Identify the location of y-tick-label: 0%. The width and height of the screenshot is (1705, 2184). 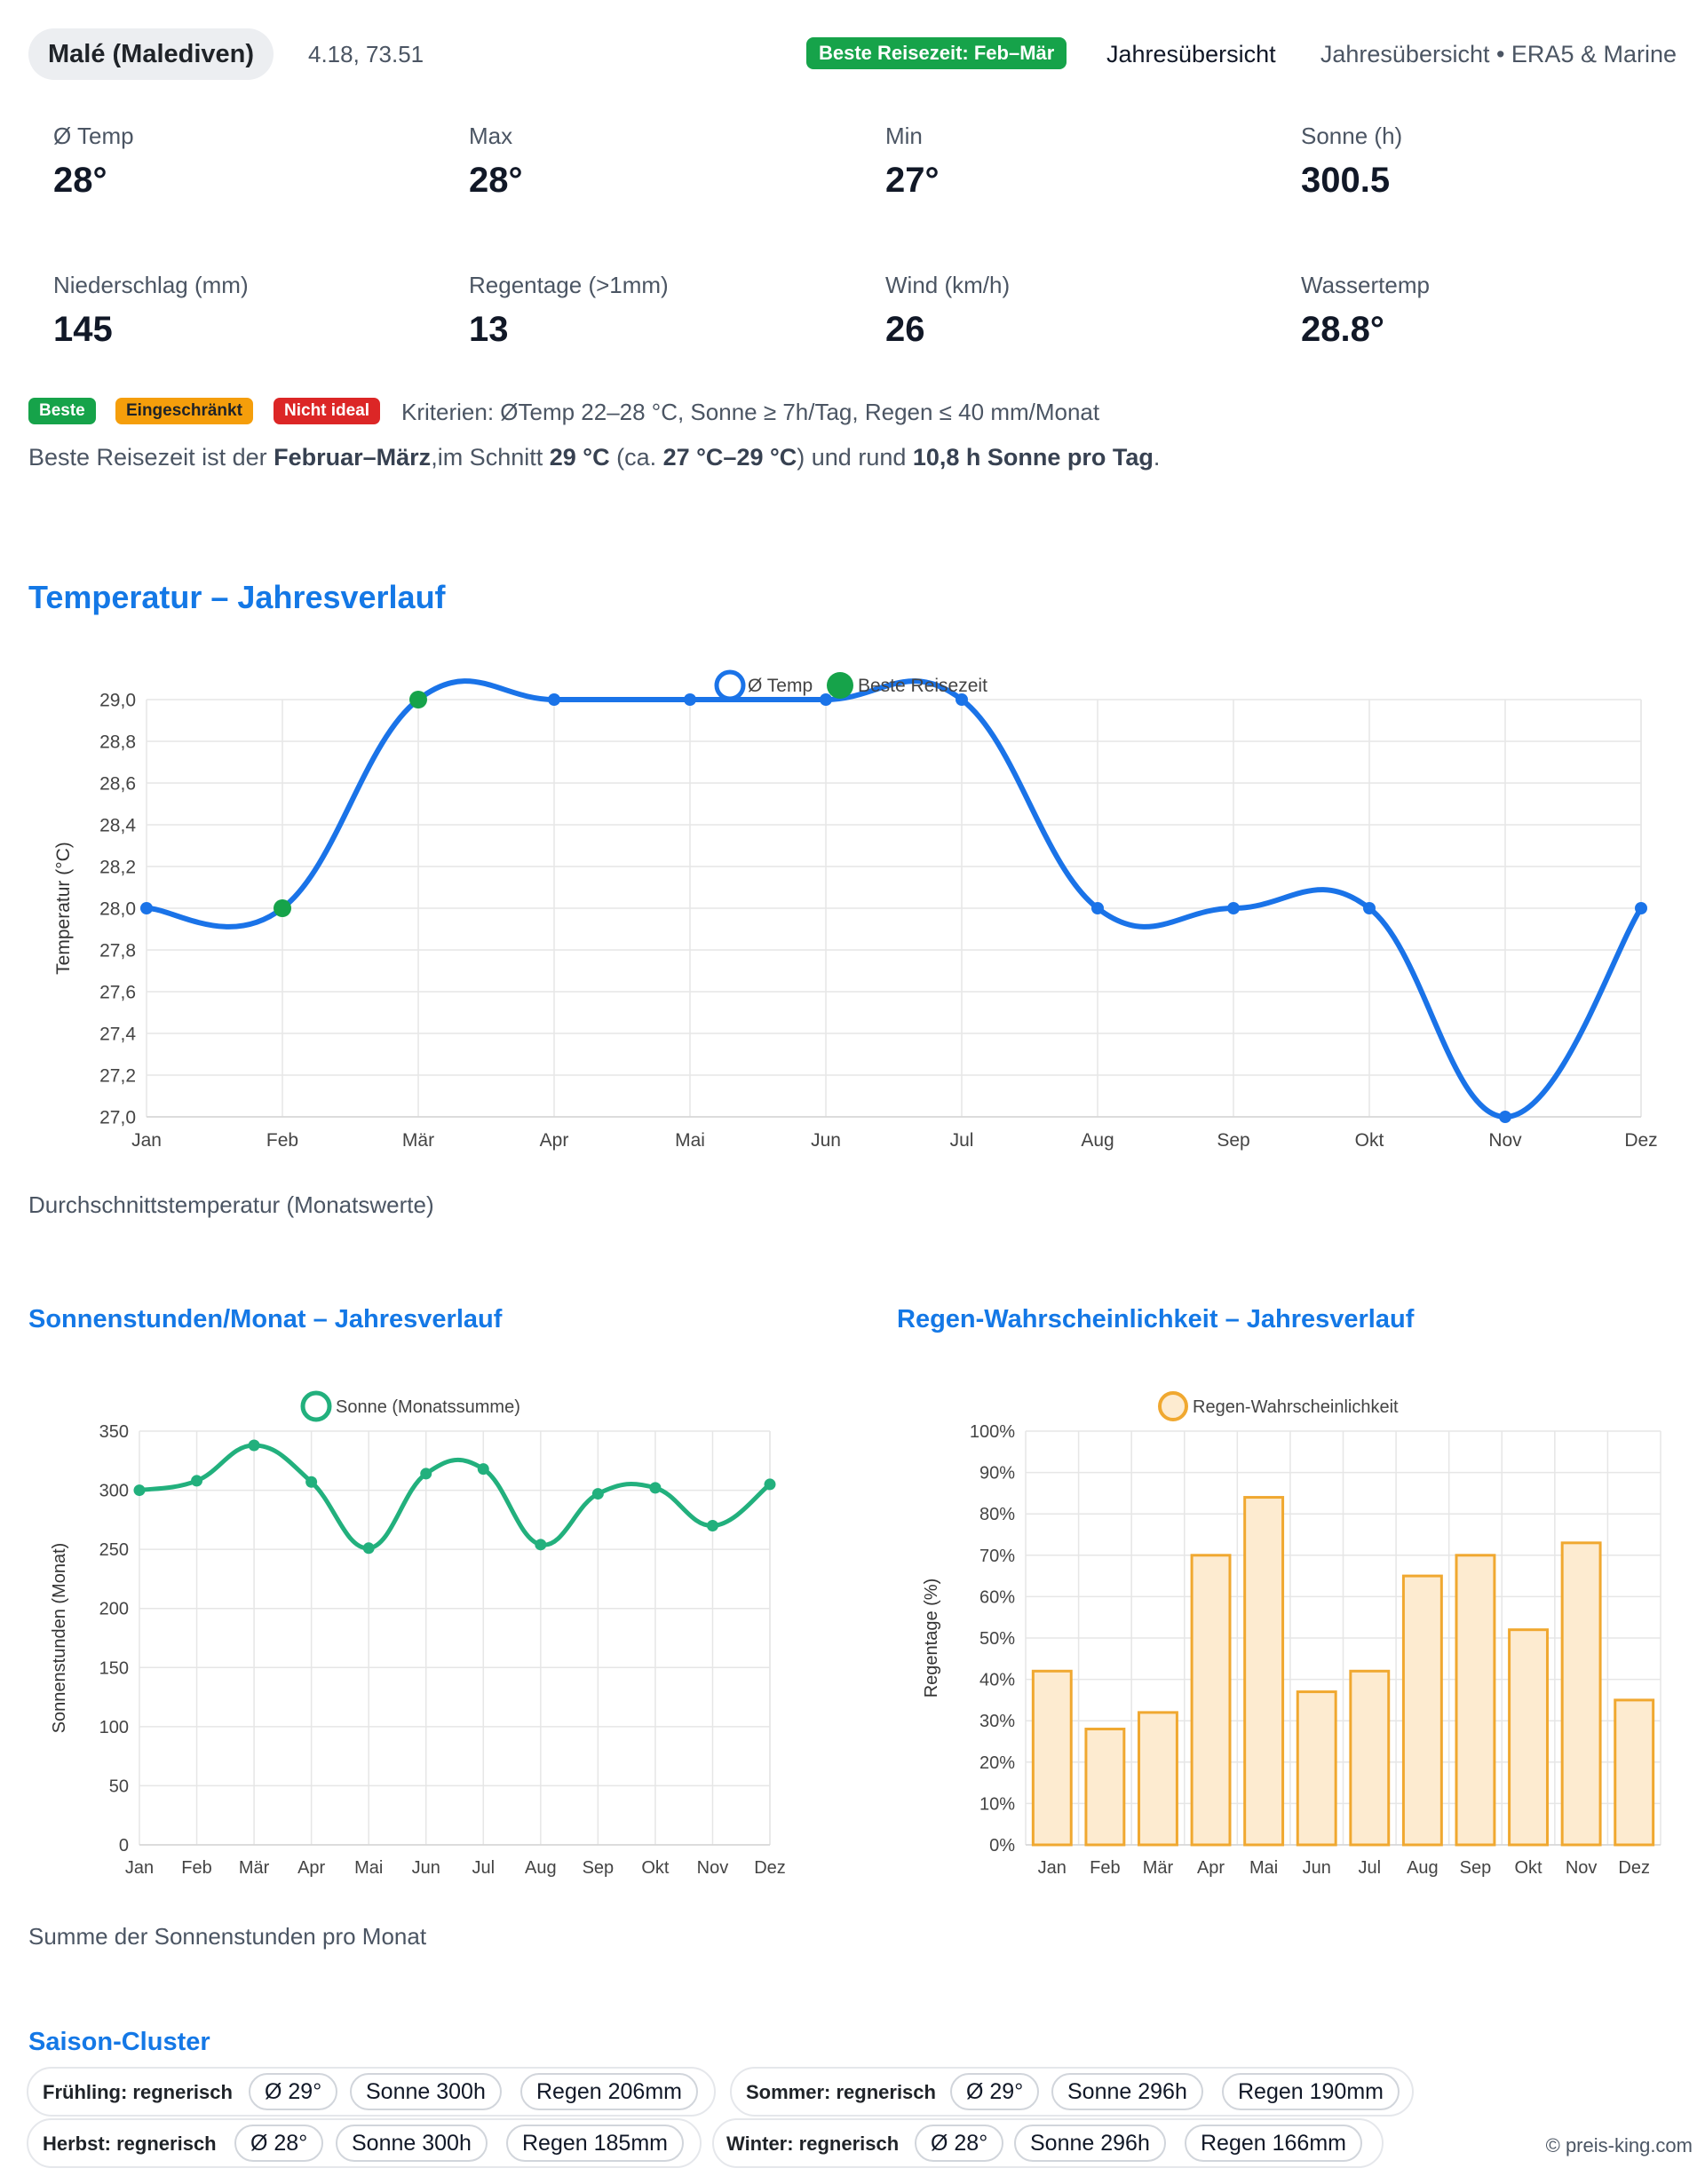
(1002, 1846).